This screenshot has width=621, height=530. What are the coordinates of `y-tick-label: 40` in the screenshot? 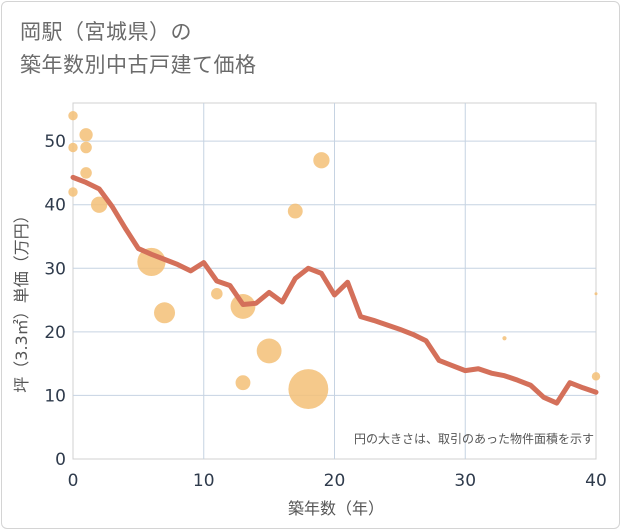 It's located at (55, 206).